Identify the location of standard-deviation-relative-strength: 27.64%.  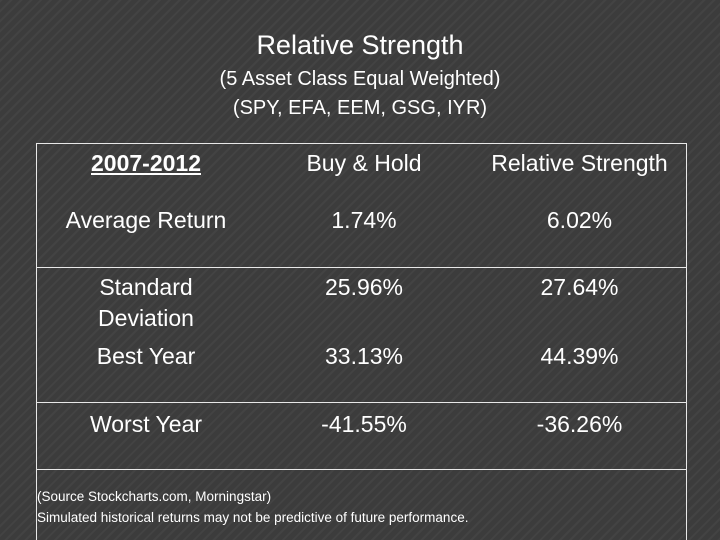
(579, 287).